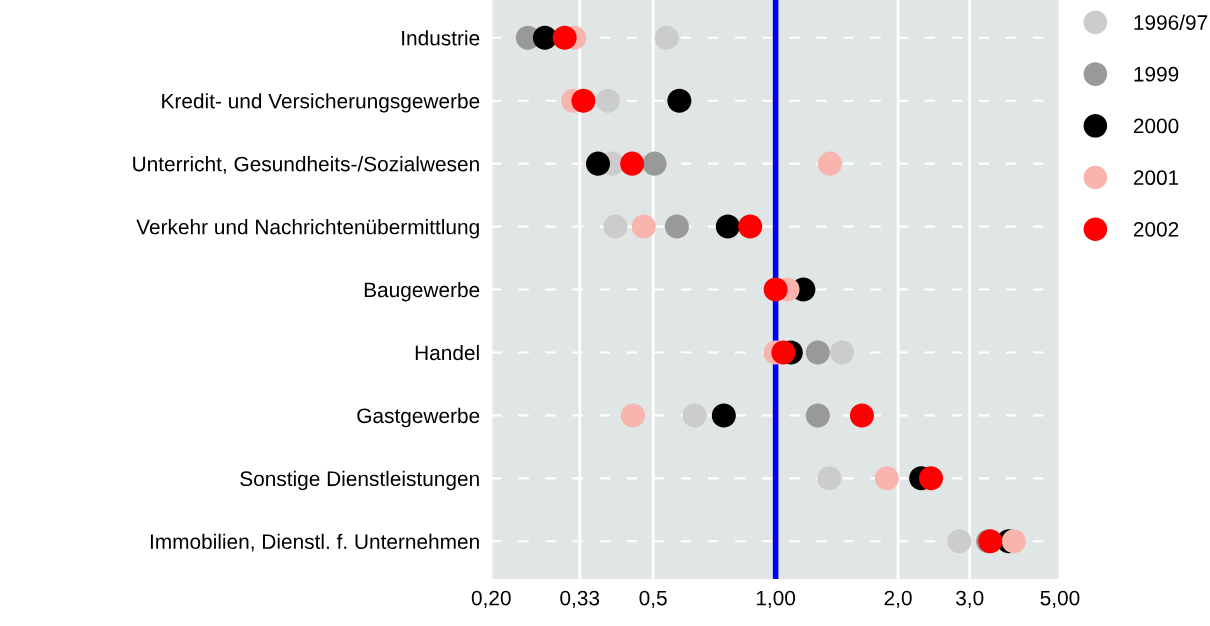 This screenshot has width=1210, height=626. Describe the element at coordinates (359, 480) in the screenshot. I see `y-tick-label: Sonstige Dienstleistungen` at that location.